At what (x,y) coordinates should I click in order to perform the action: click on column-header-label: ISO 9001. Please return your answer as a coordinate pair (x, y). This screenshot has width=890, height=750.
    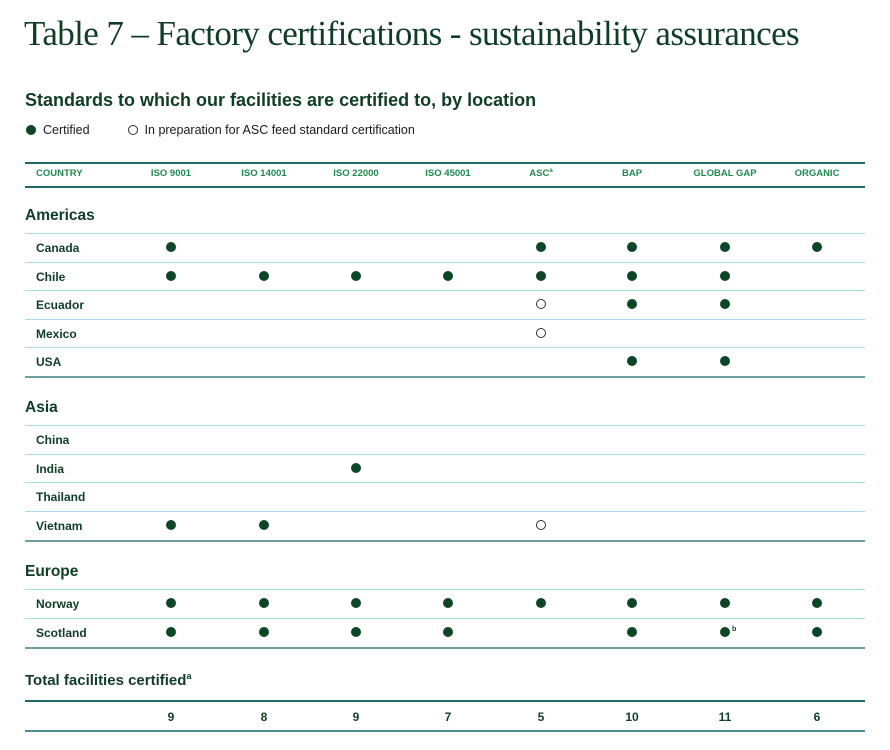
    Looking at the image, I should click on (171, 173).